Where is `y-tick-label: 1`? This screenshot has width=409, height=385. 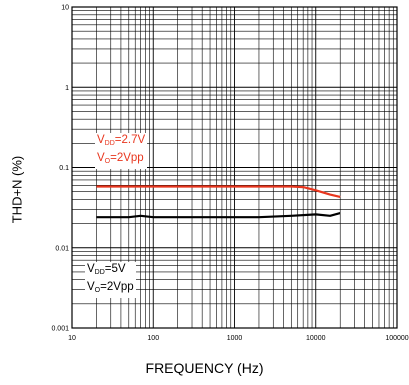 y-tick-label: 1 is located at coordinates (67, 88).